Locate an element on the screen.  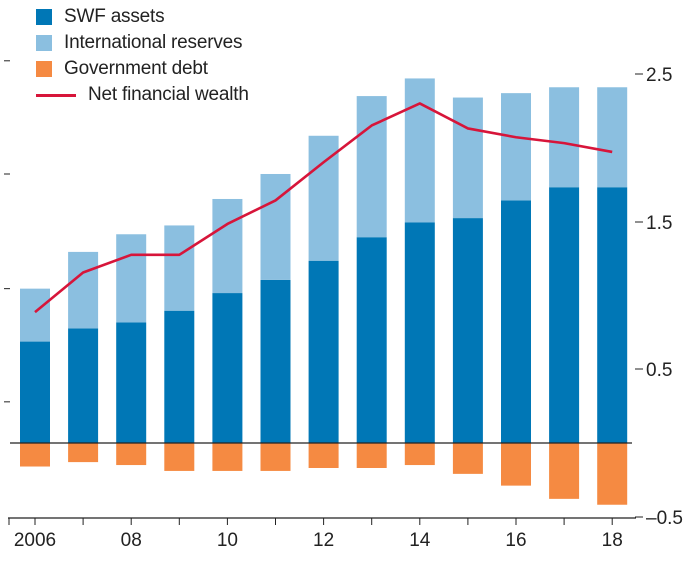
x-tick-label-2008: 08 is located at coordinates (131, 540).